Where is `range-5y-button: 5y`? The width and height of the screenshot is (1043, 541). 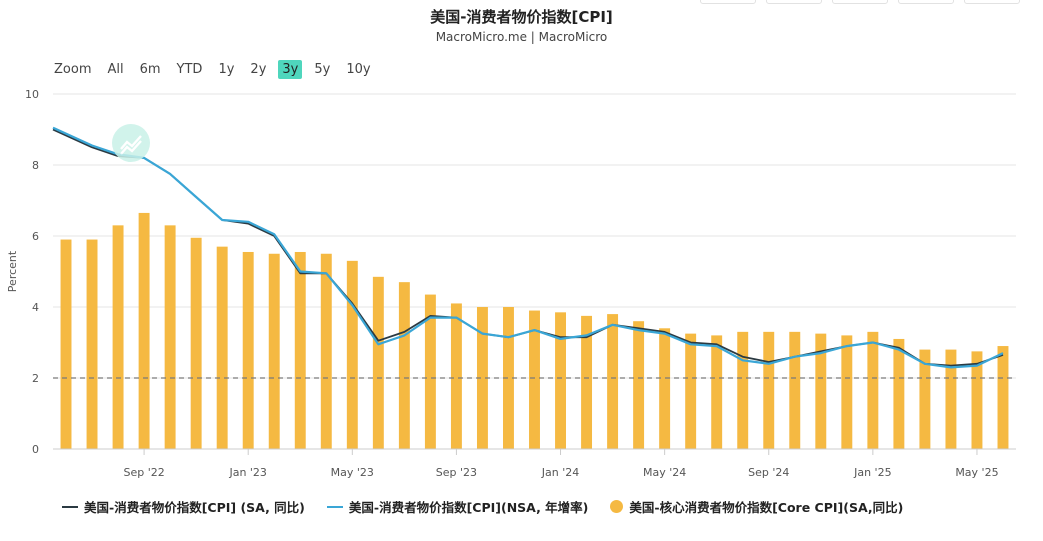
range-5y-button: 5y is located at coordinates (322, 69).